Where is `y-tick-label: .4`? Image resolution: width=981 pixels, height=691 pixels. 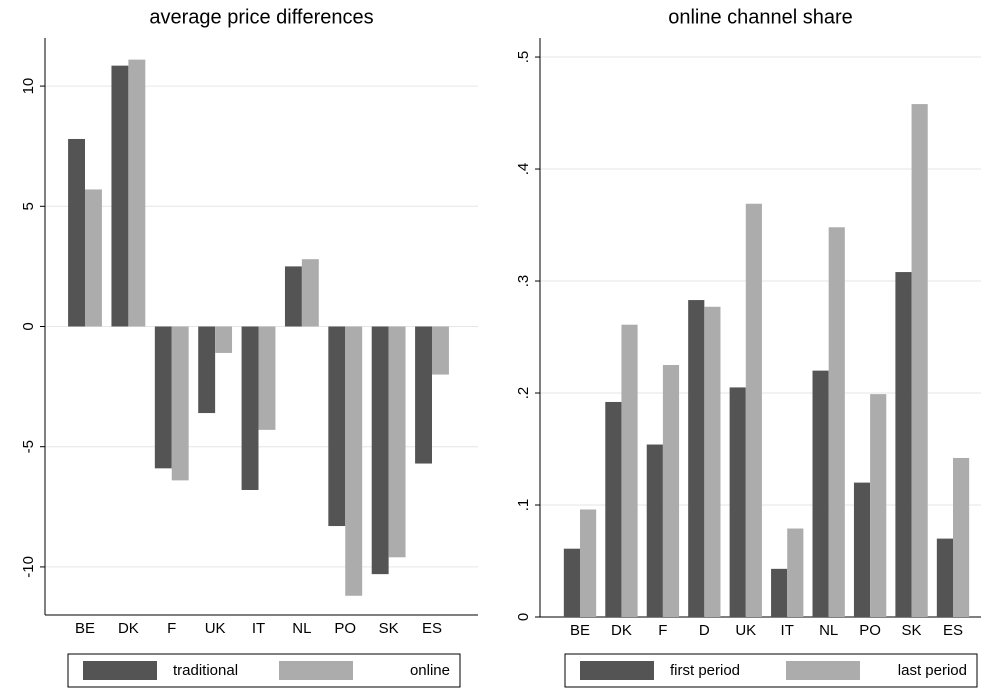
y-tick-label: .4 is located at coordinates (523, 169).